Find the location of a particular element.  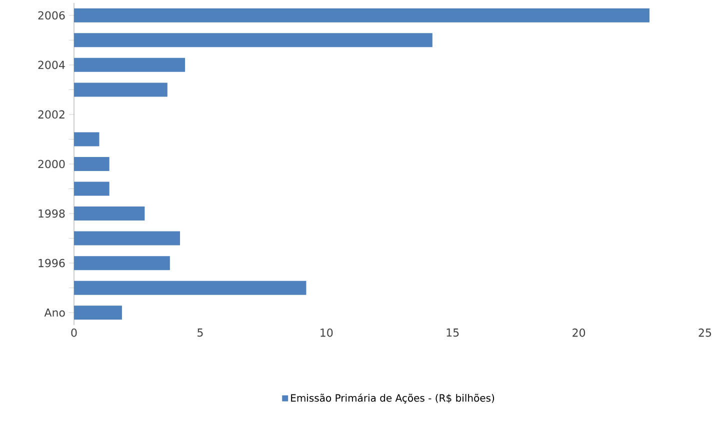

y-tick-label: 2004 is located at coordinates (51, 65).